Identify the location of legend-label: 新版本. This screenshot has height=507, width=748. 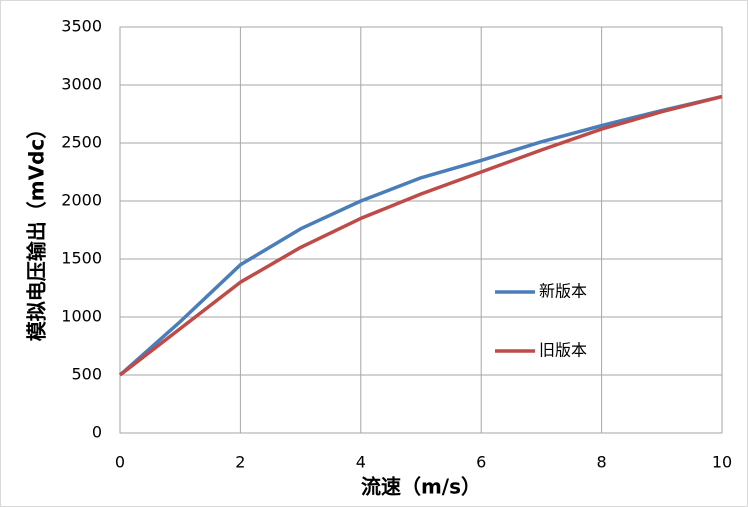
(563, 291).